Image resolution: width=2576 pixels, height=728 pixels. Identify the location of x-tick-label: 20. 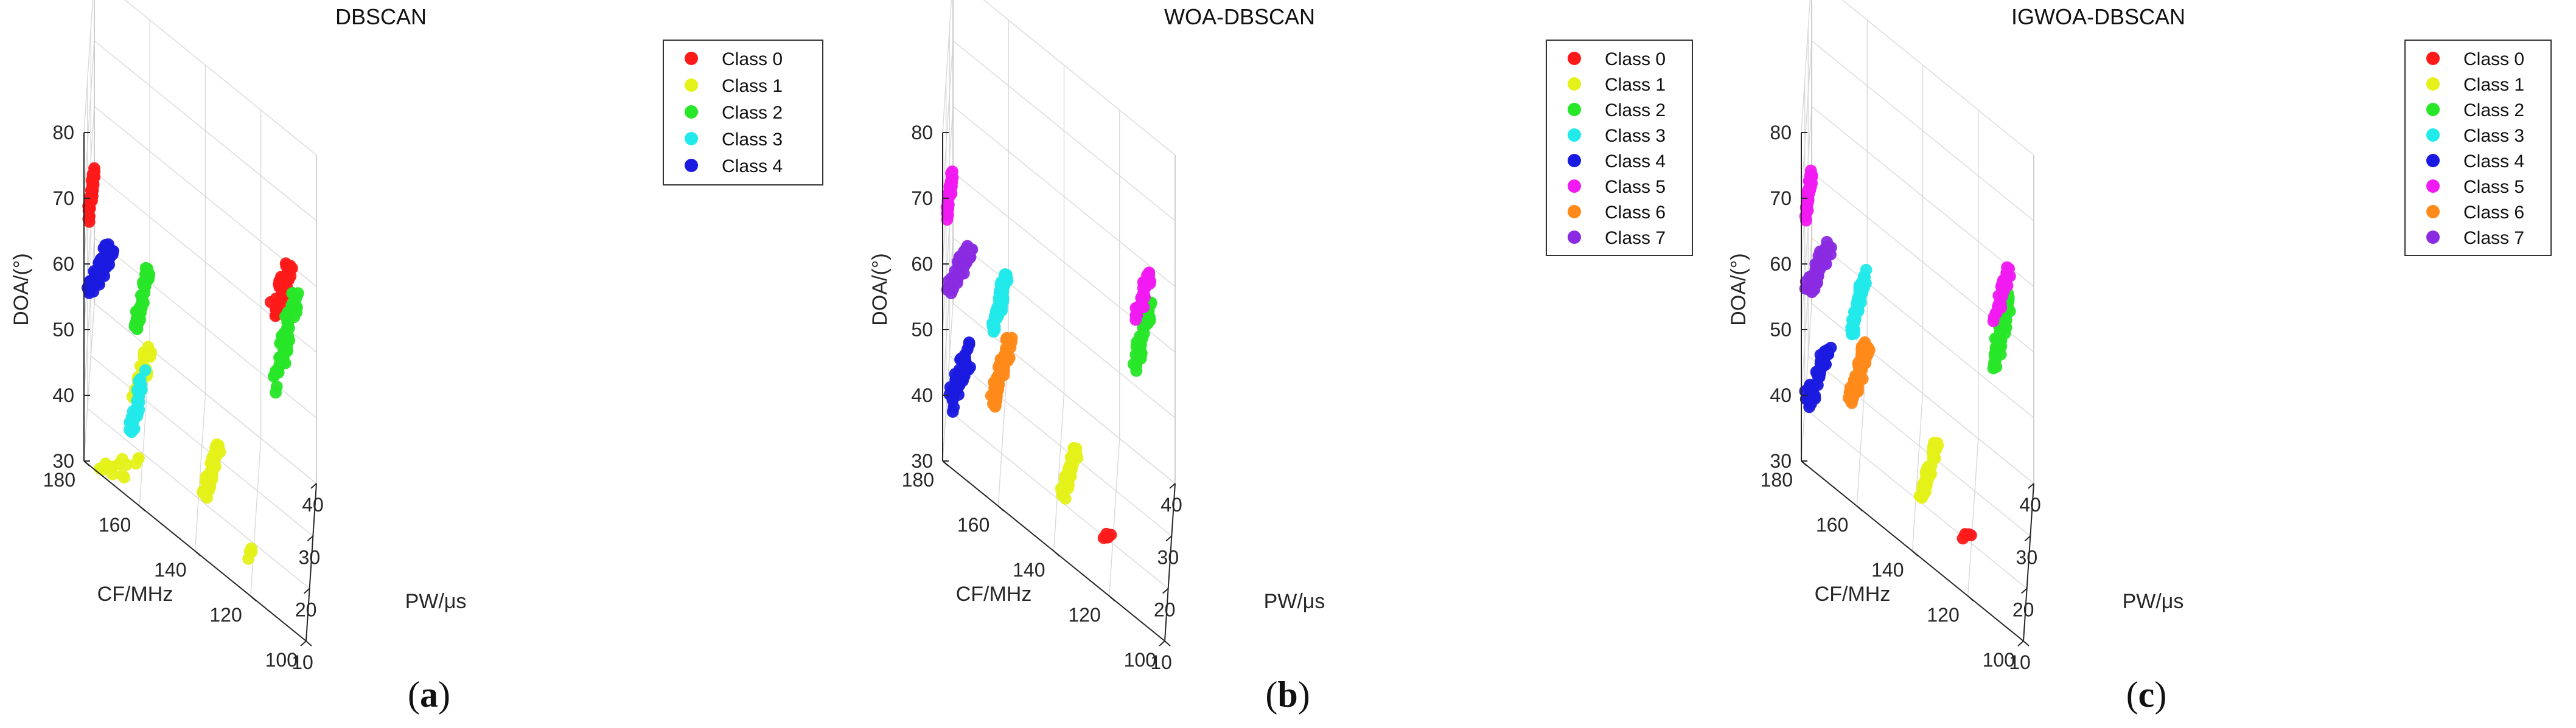
(2023, 610).